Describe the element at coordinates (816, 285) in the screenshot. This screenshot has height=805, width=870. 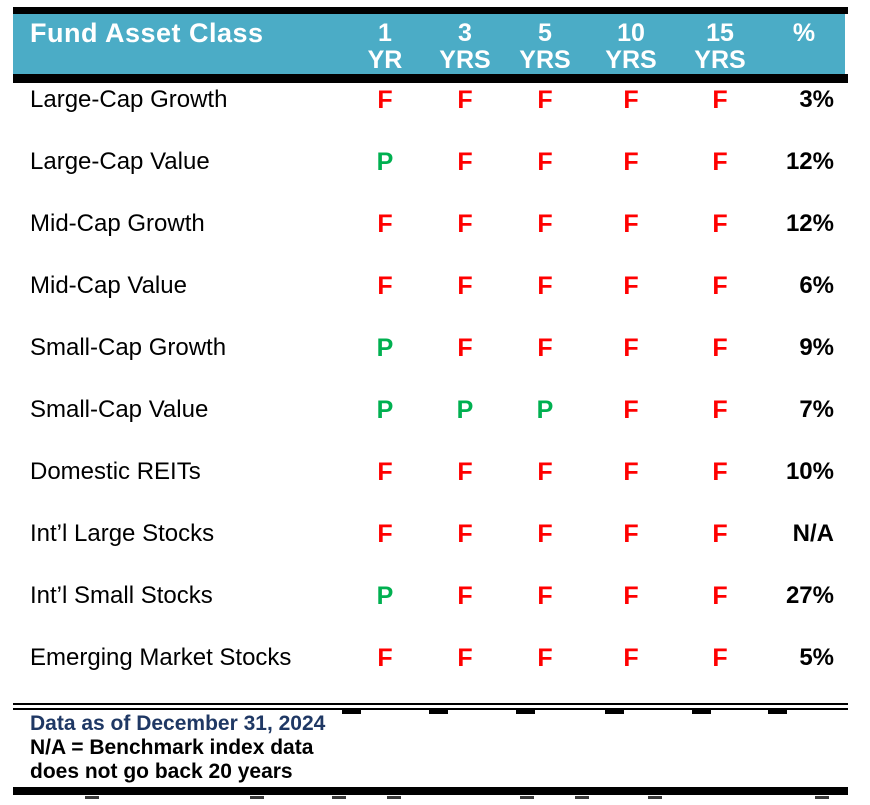
I see `pct-cell: 6%` at that location.